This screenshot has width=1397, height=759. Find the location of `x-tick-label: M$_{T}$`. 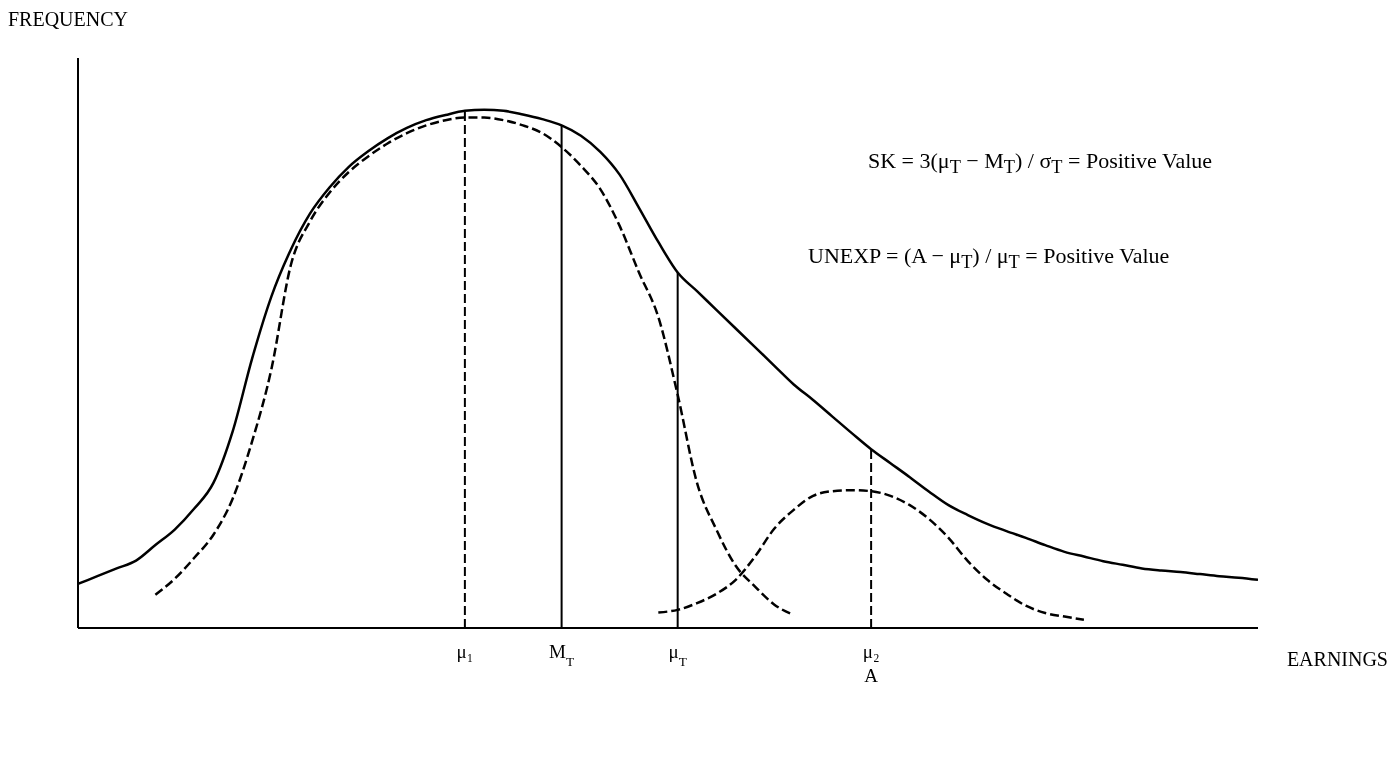

x-tick-label: M$_{T}$ is located at coordinates (562, 655).